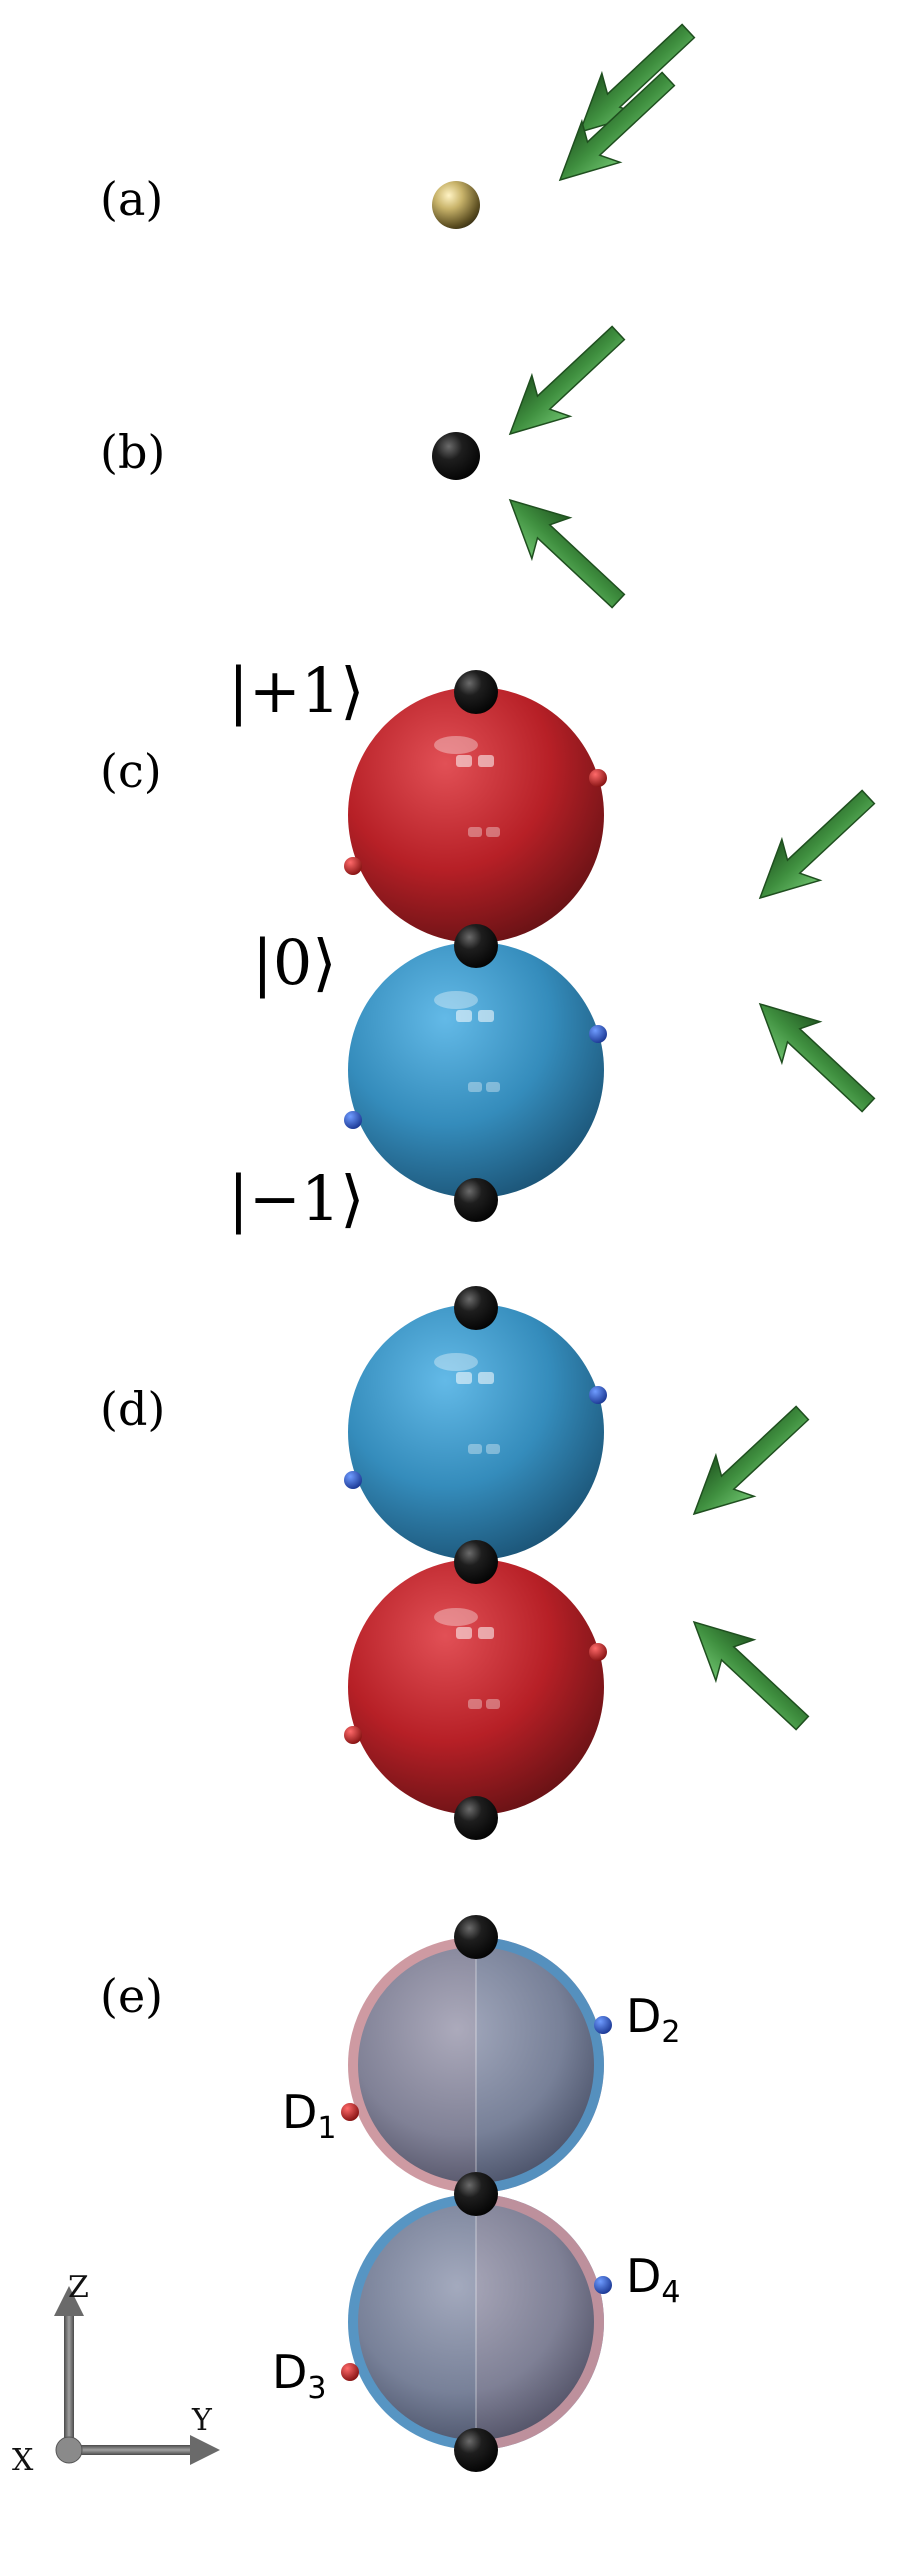 Image resolution: width=912 pixels, height=2551 pixels. I want to click on panel-a: (a), so click(404, 119).